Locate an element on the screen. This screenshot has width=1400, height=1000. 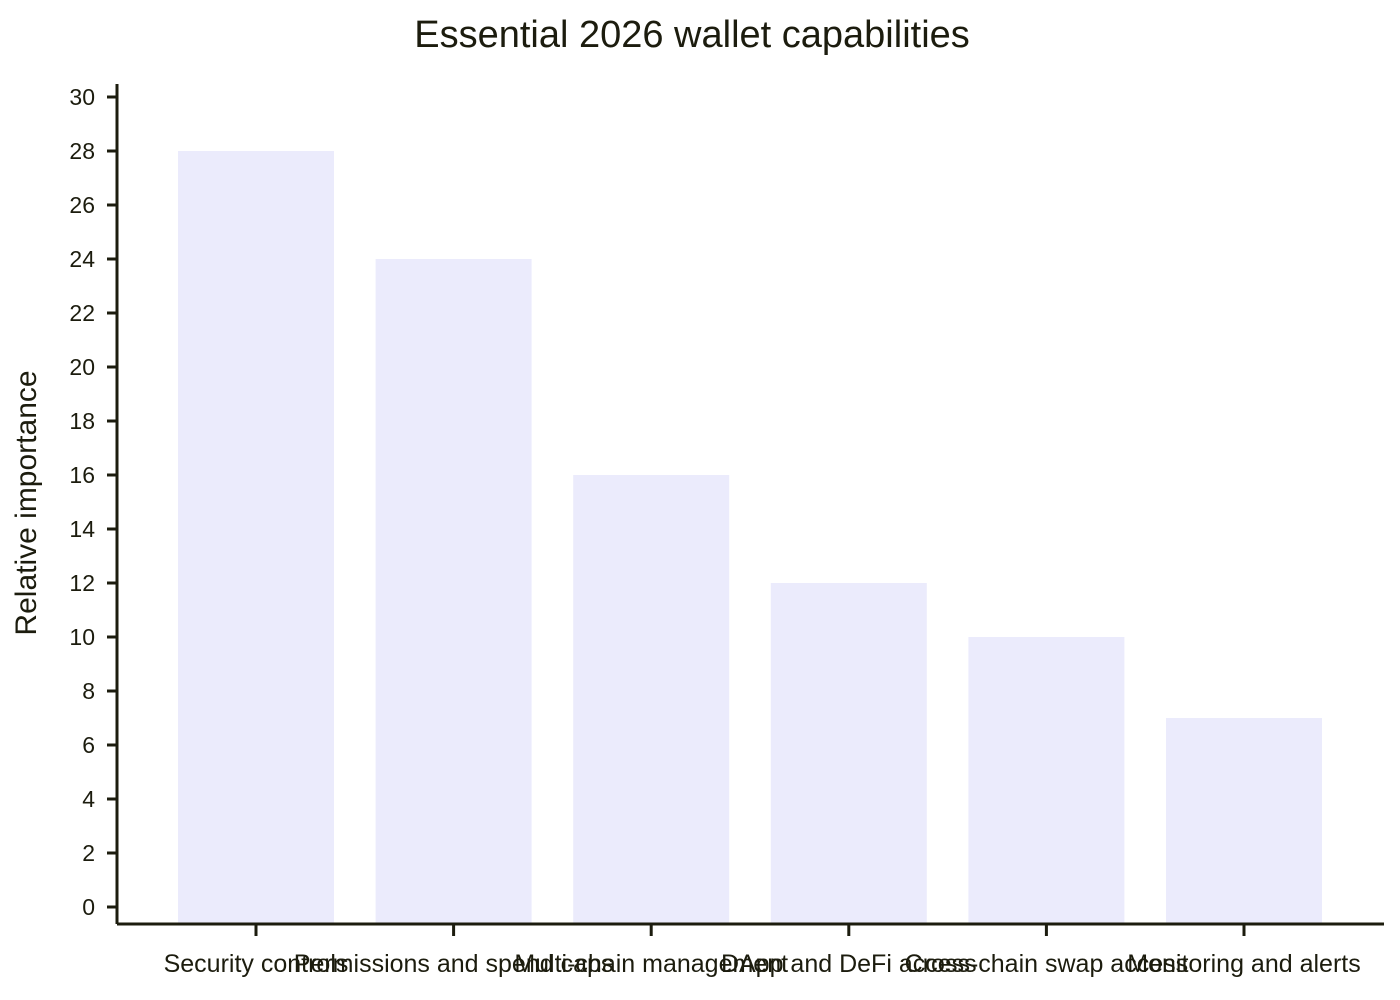
y-tick-label: 24 is located at coordinates (82, 259).